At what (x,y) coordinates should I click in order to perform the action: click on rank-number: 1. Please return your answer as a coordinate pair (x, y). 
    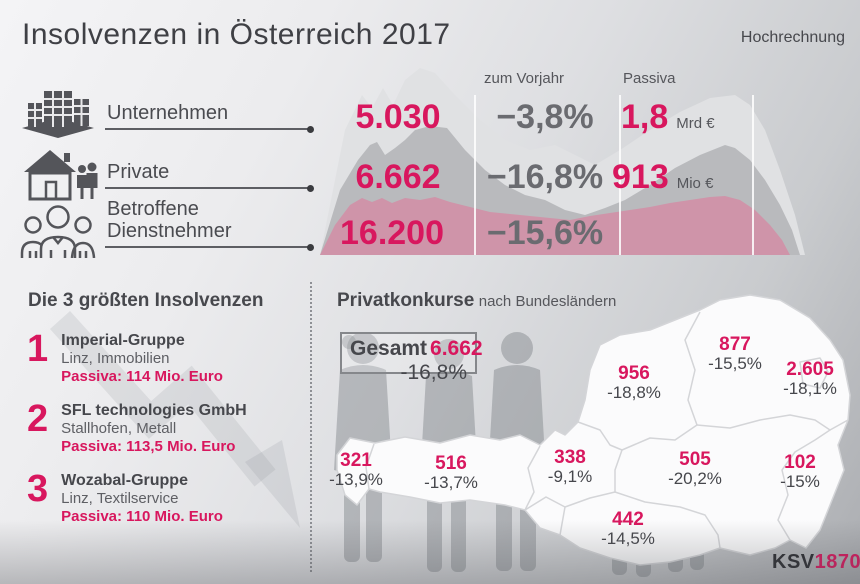
    Looking at the image, I should click on (38, 349).